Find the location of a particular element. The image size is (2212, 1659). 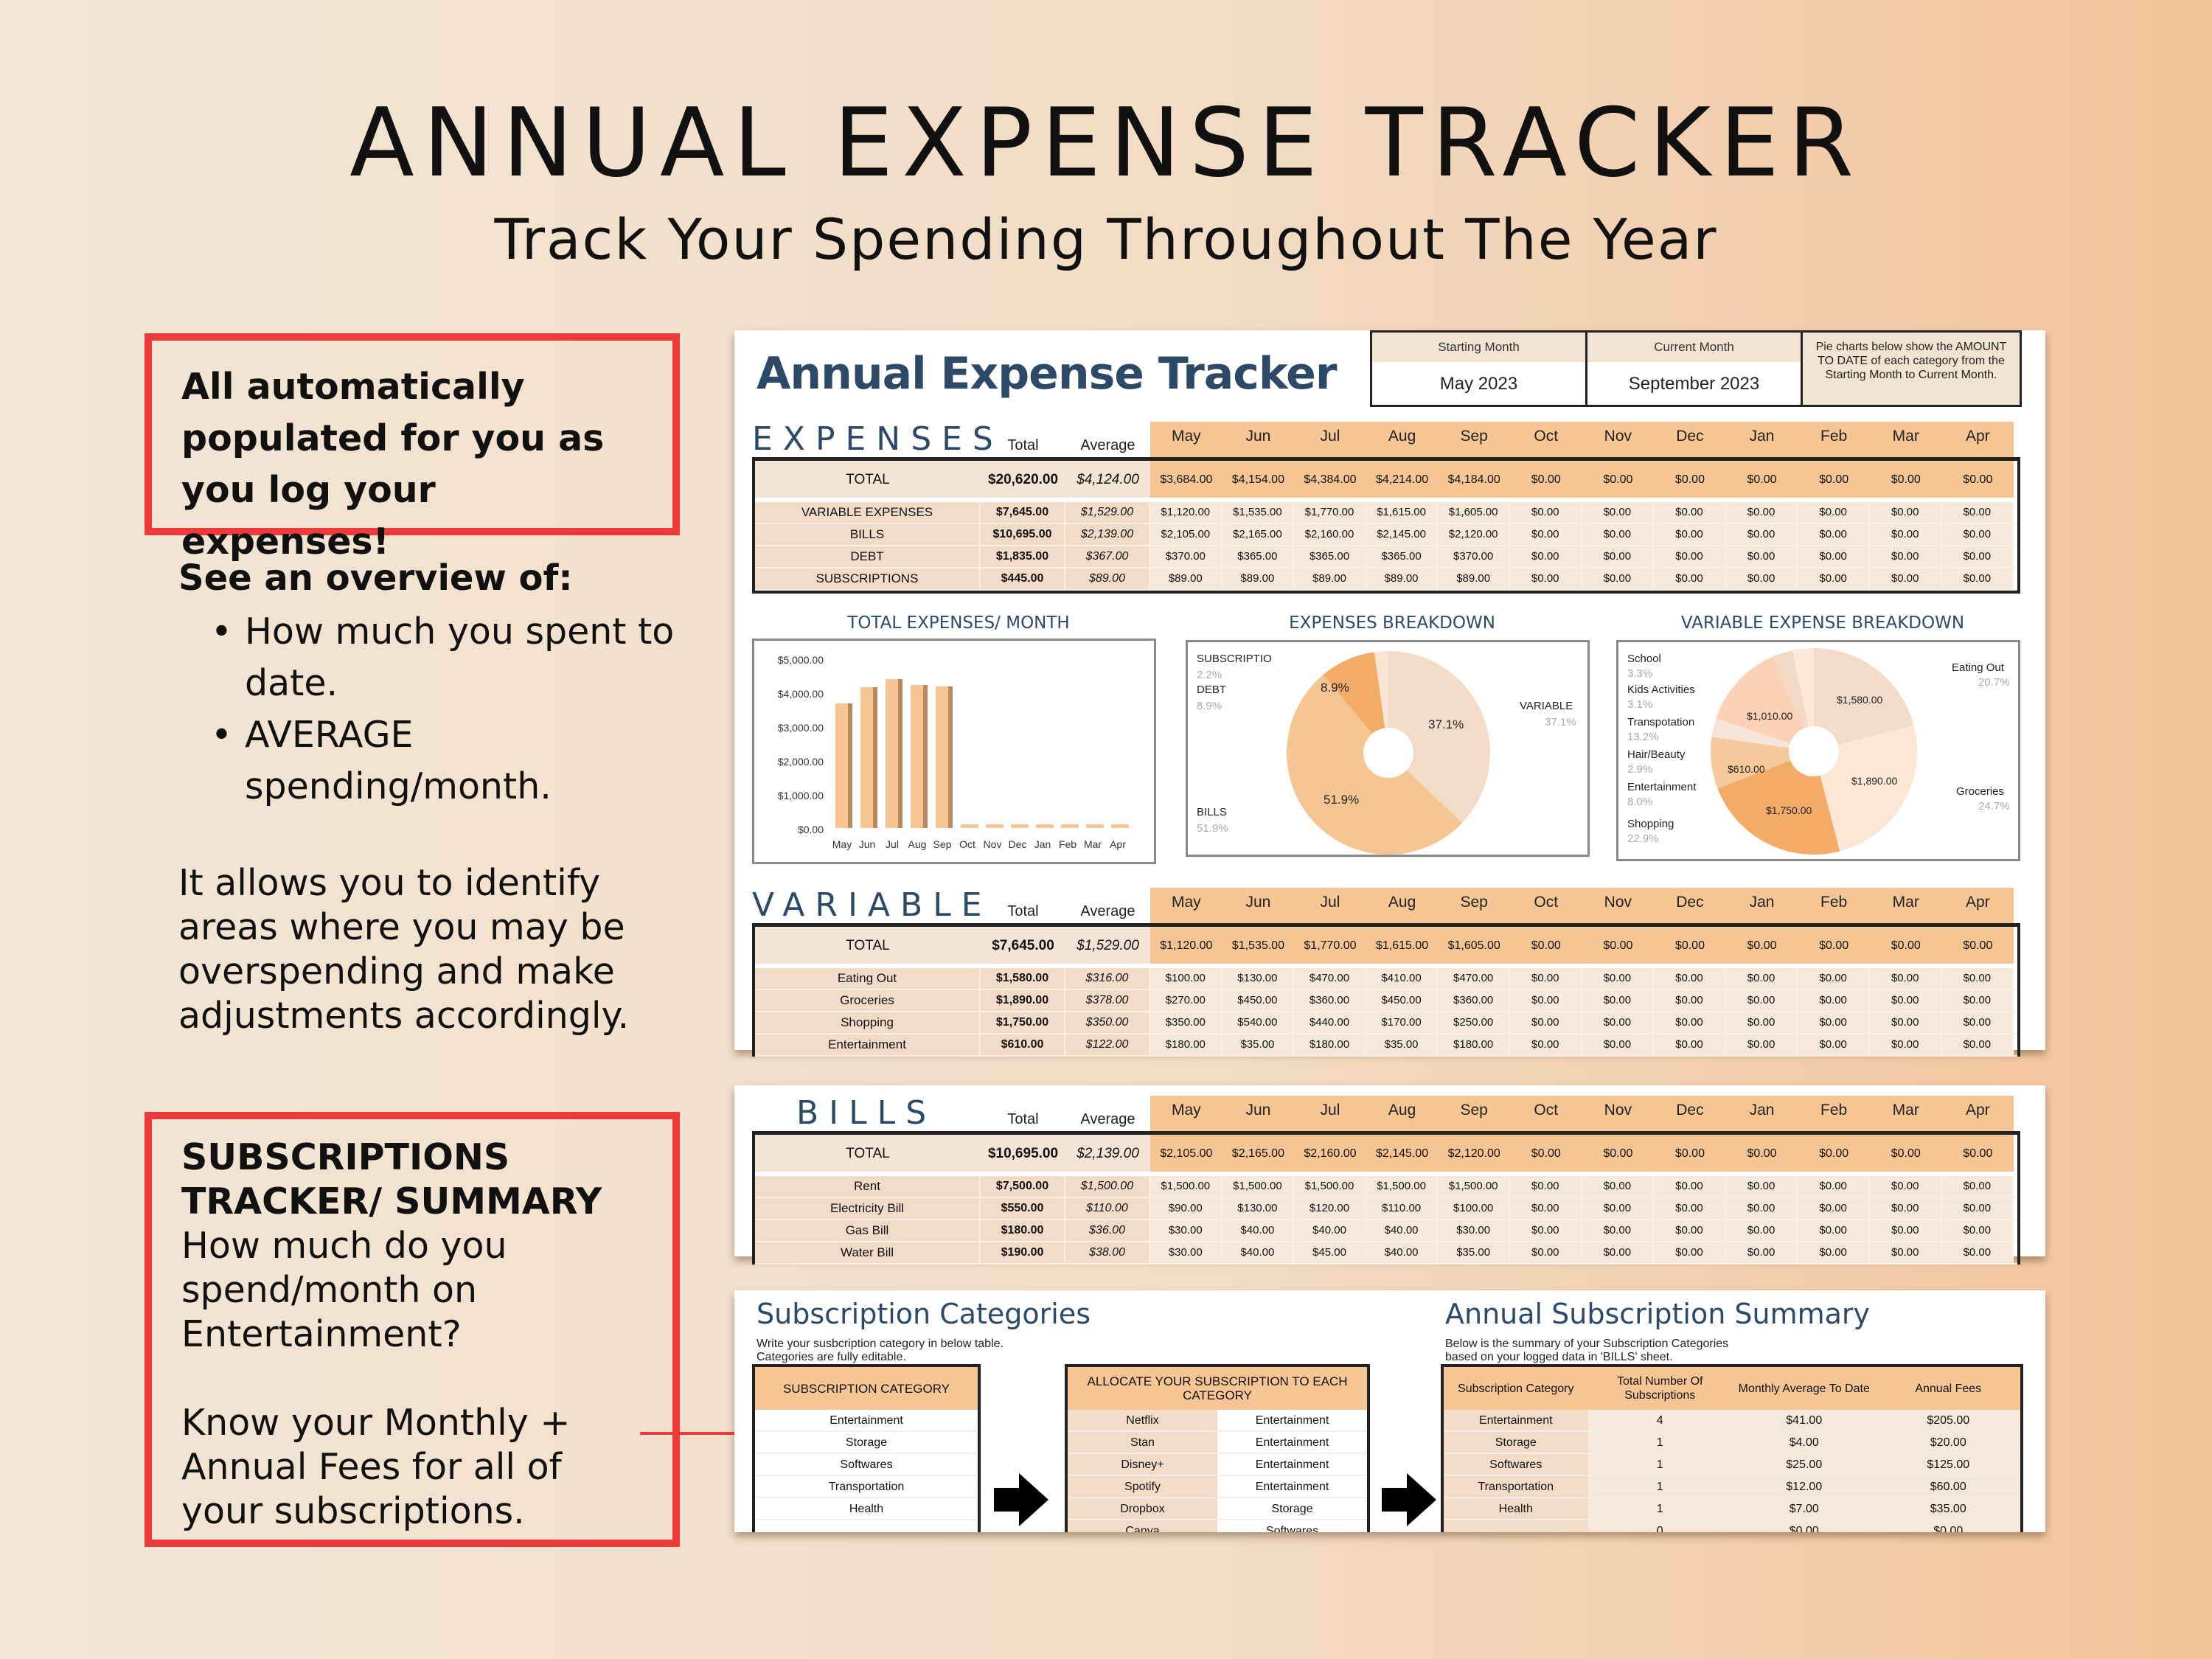

cell: $170.00 is located at coordinates (1402, 1022).